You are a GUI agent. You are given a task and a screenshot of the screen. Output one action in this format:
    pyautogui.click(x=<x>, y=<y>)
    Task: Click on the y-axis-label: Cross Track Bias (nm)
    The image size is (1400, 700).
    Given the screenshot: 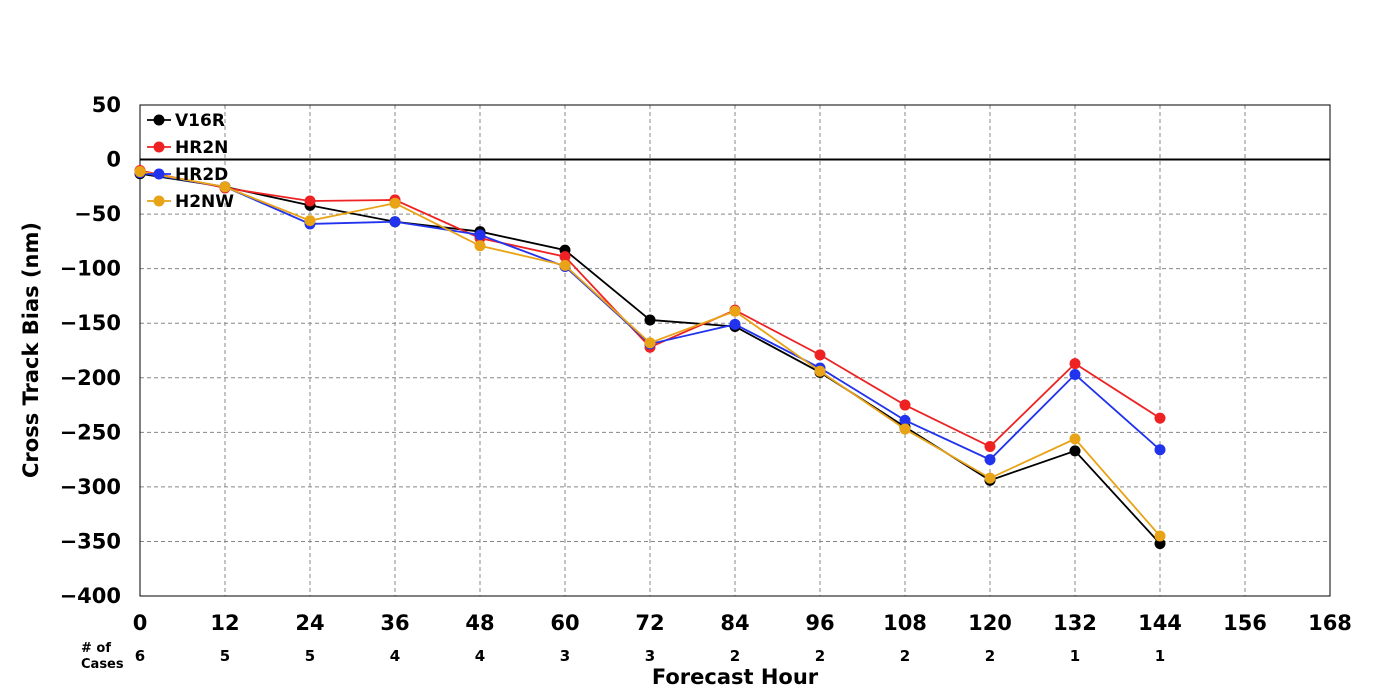 What is the action you would take?
    pyautogui.click(x=31, y=350)
    